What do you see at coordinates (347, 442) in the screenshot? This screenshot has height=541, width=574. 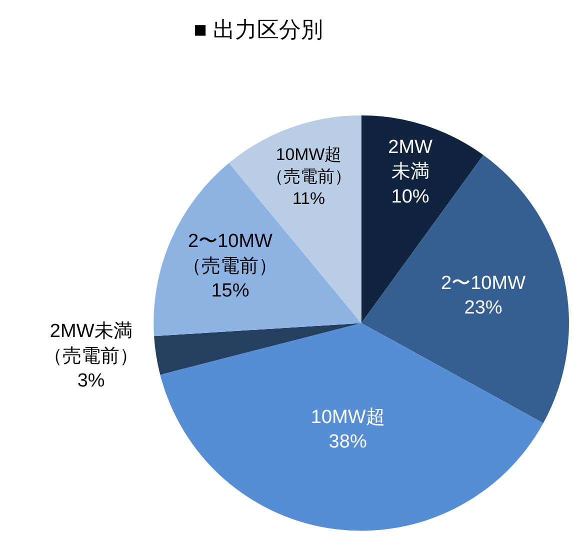 I see `data-label: 38%` at bounding box center [347, 442].